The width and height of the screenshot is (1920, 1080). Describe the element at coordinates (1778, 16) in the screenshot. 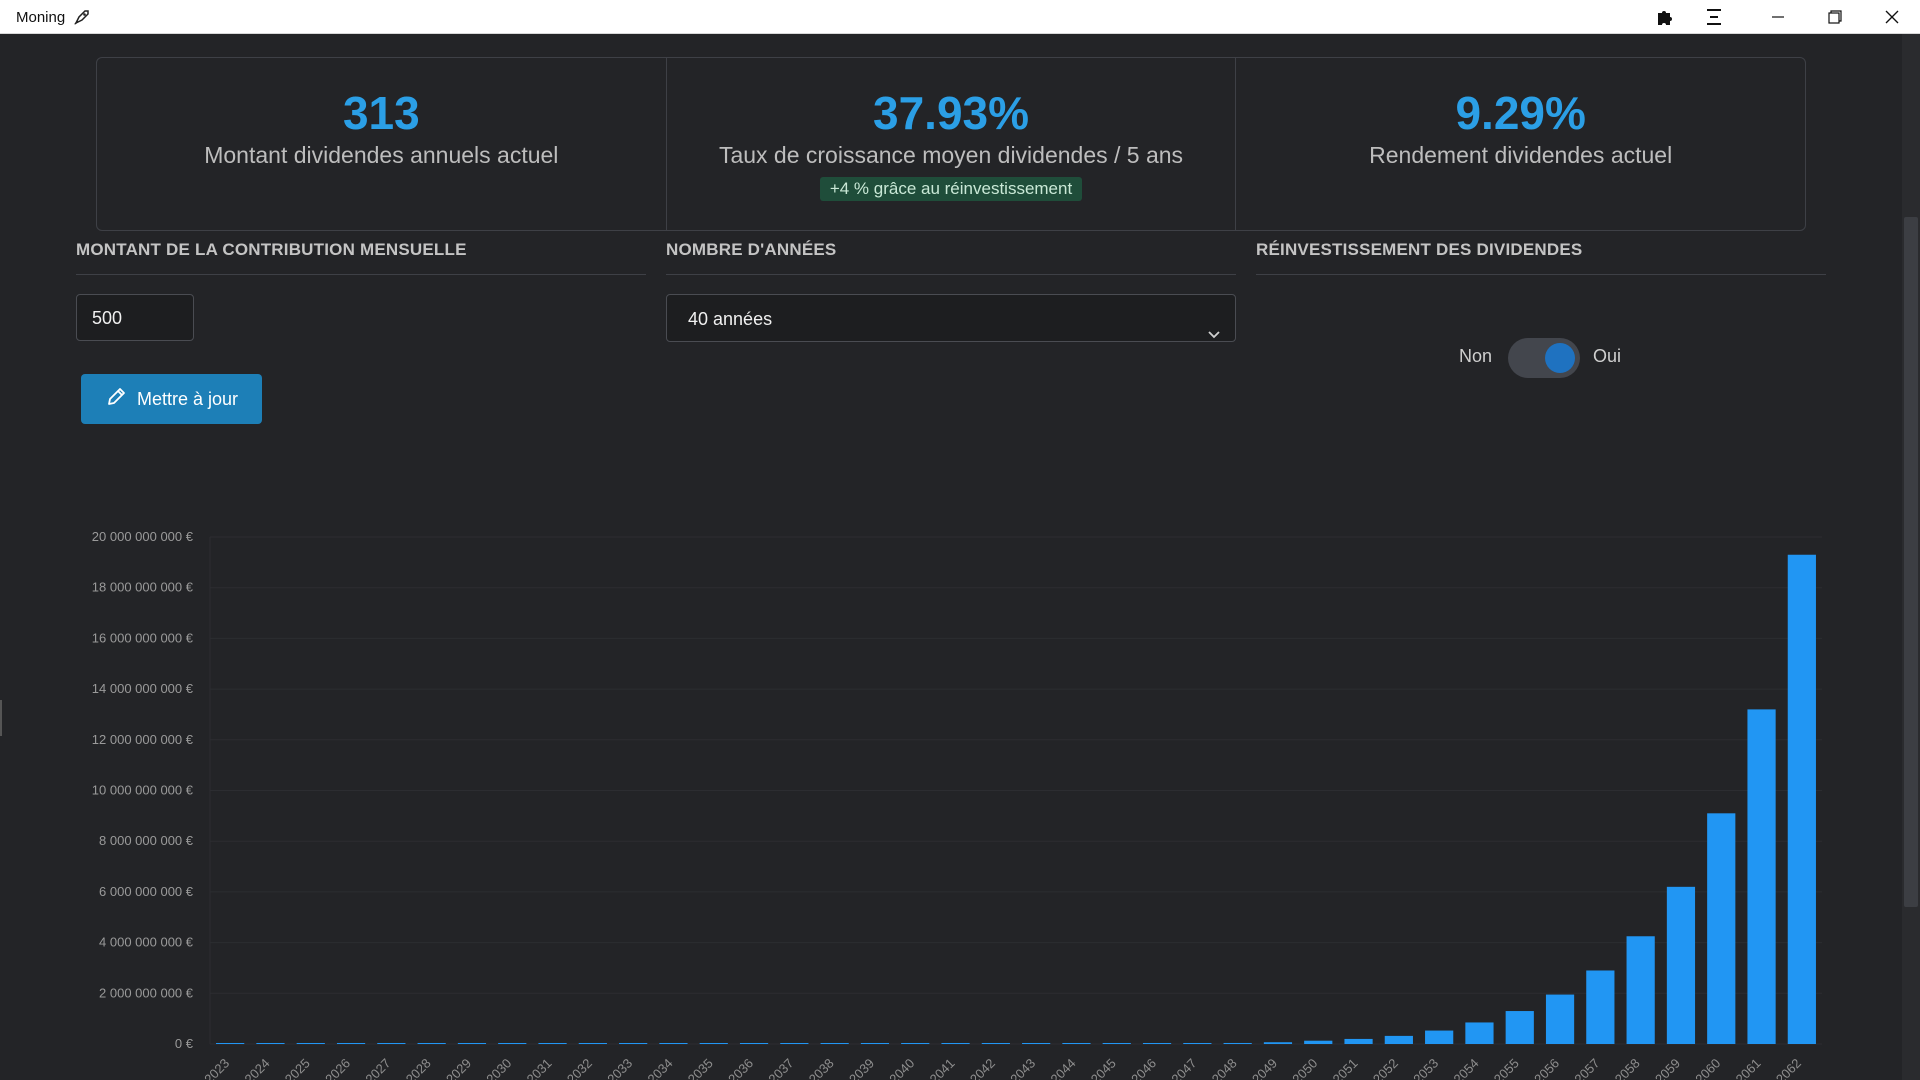

I see `minimize-icon` at that location.